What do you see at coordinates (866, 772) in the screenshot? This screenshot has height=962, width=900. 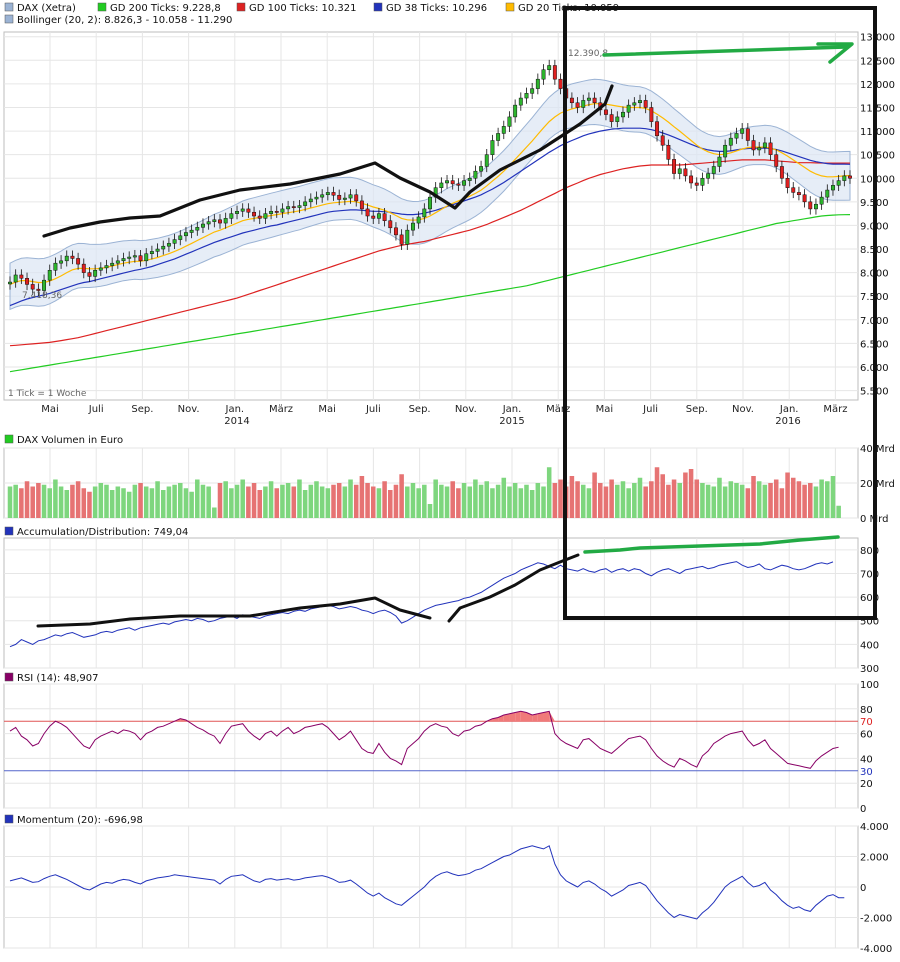 I see `rsi-y-tick: 30` at bounding box center [866, 772].